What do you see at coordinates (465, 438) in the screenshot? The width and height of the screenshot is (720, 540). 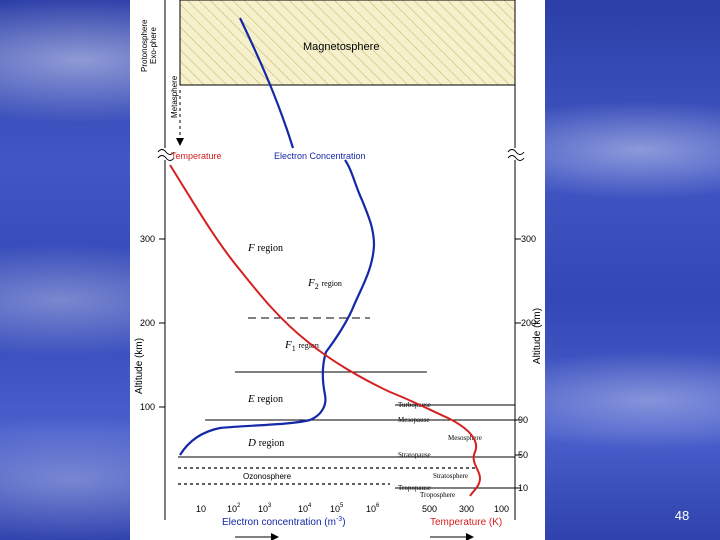 I see `label-mesosphere: Mesosphere` at bounding box center [465, 438].